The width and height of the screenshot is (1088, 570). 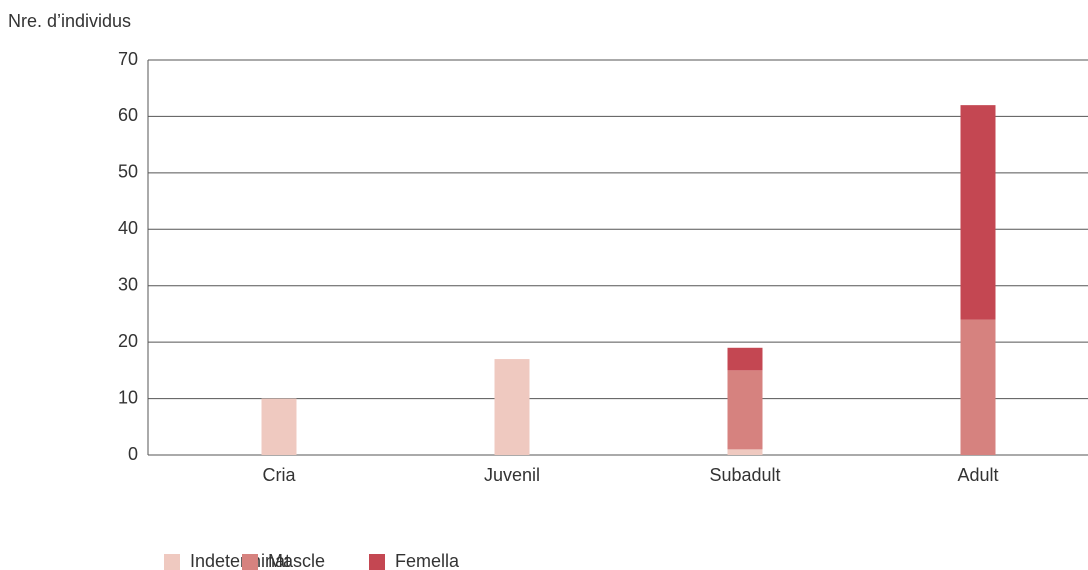 What do you see at coordinates (128, 228) in the screenshot?
I see `y-tick-label: 40` at bounding box center [128, 228].